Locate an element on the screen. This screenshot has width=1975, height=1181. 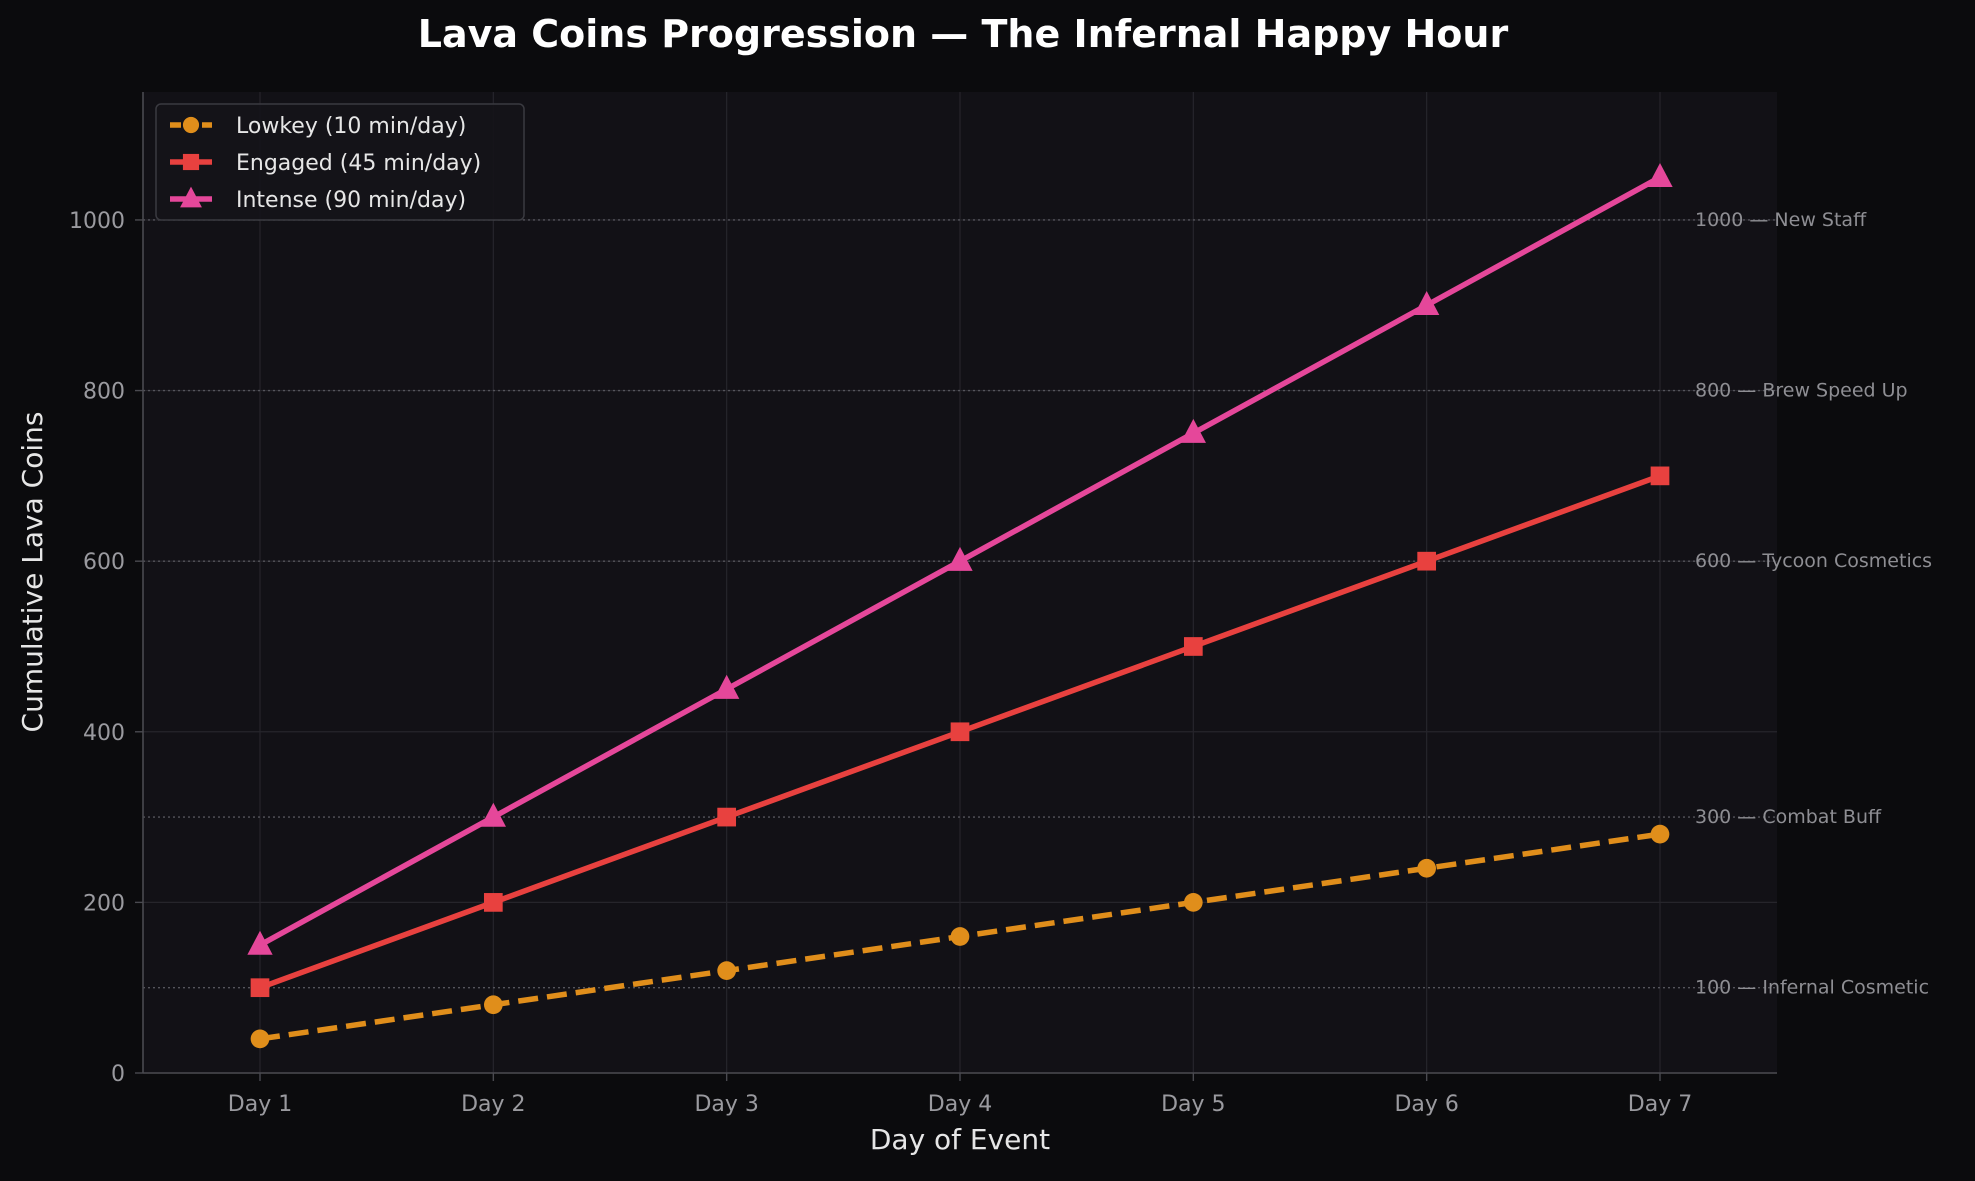
x-tick-label: Day 7 is located at coordinates (1660, 1104).